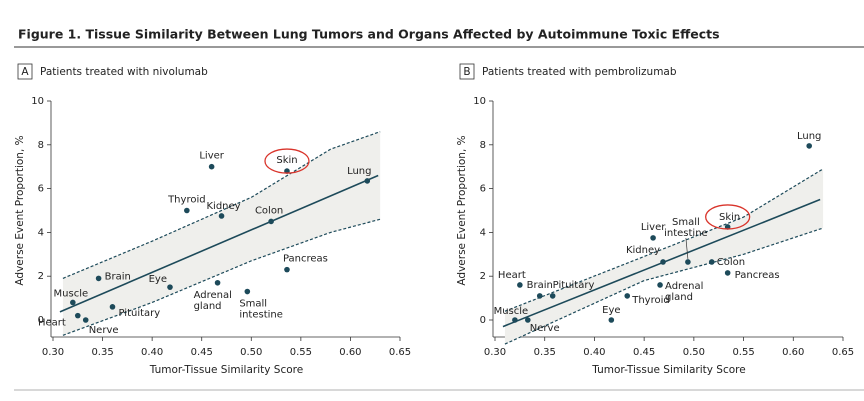 Image resolution: width=864 pixels, height=401 pixels. What do you see at coordinates (124, 72) in the screenshot?
I see `panel-subtitle: Patients treated with nivolumab` at bounding box center [124, 72].